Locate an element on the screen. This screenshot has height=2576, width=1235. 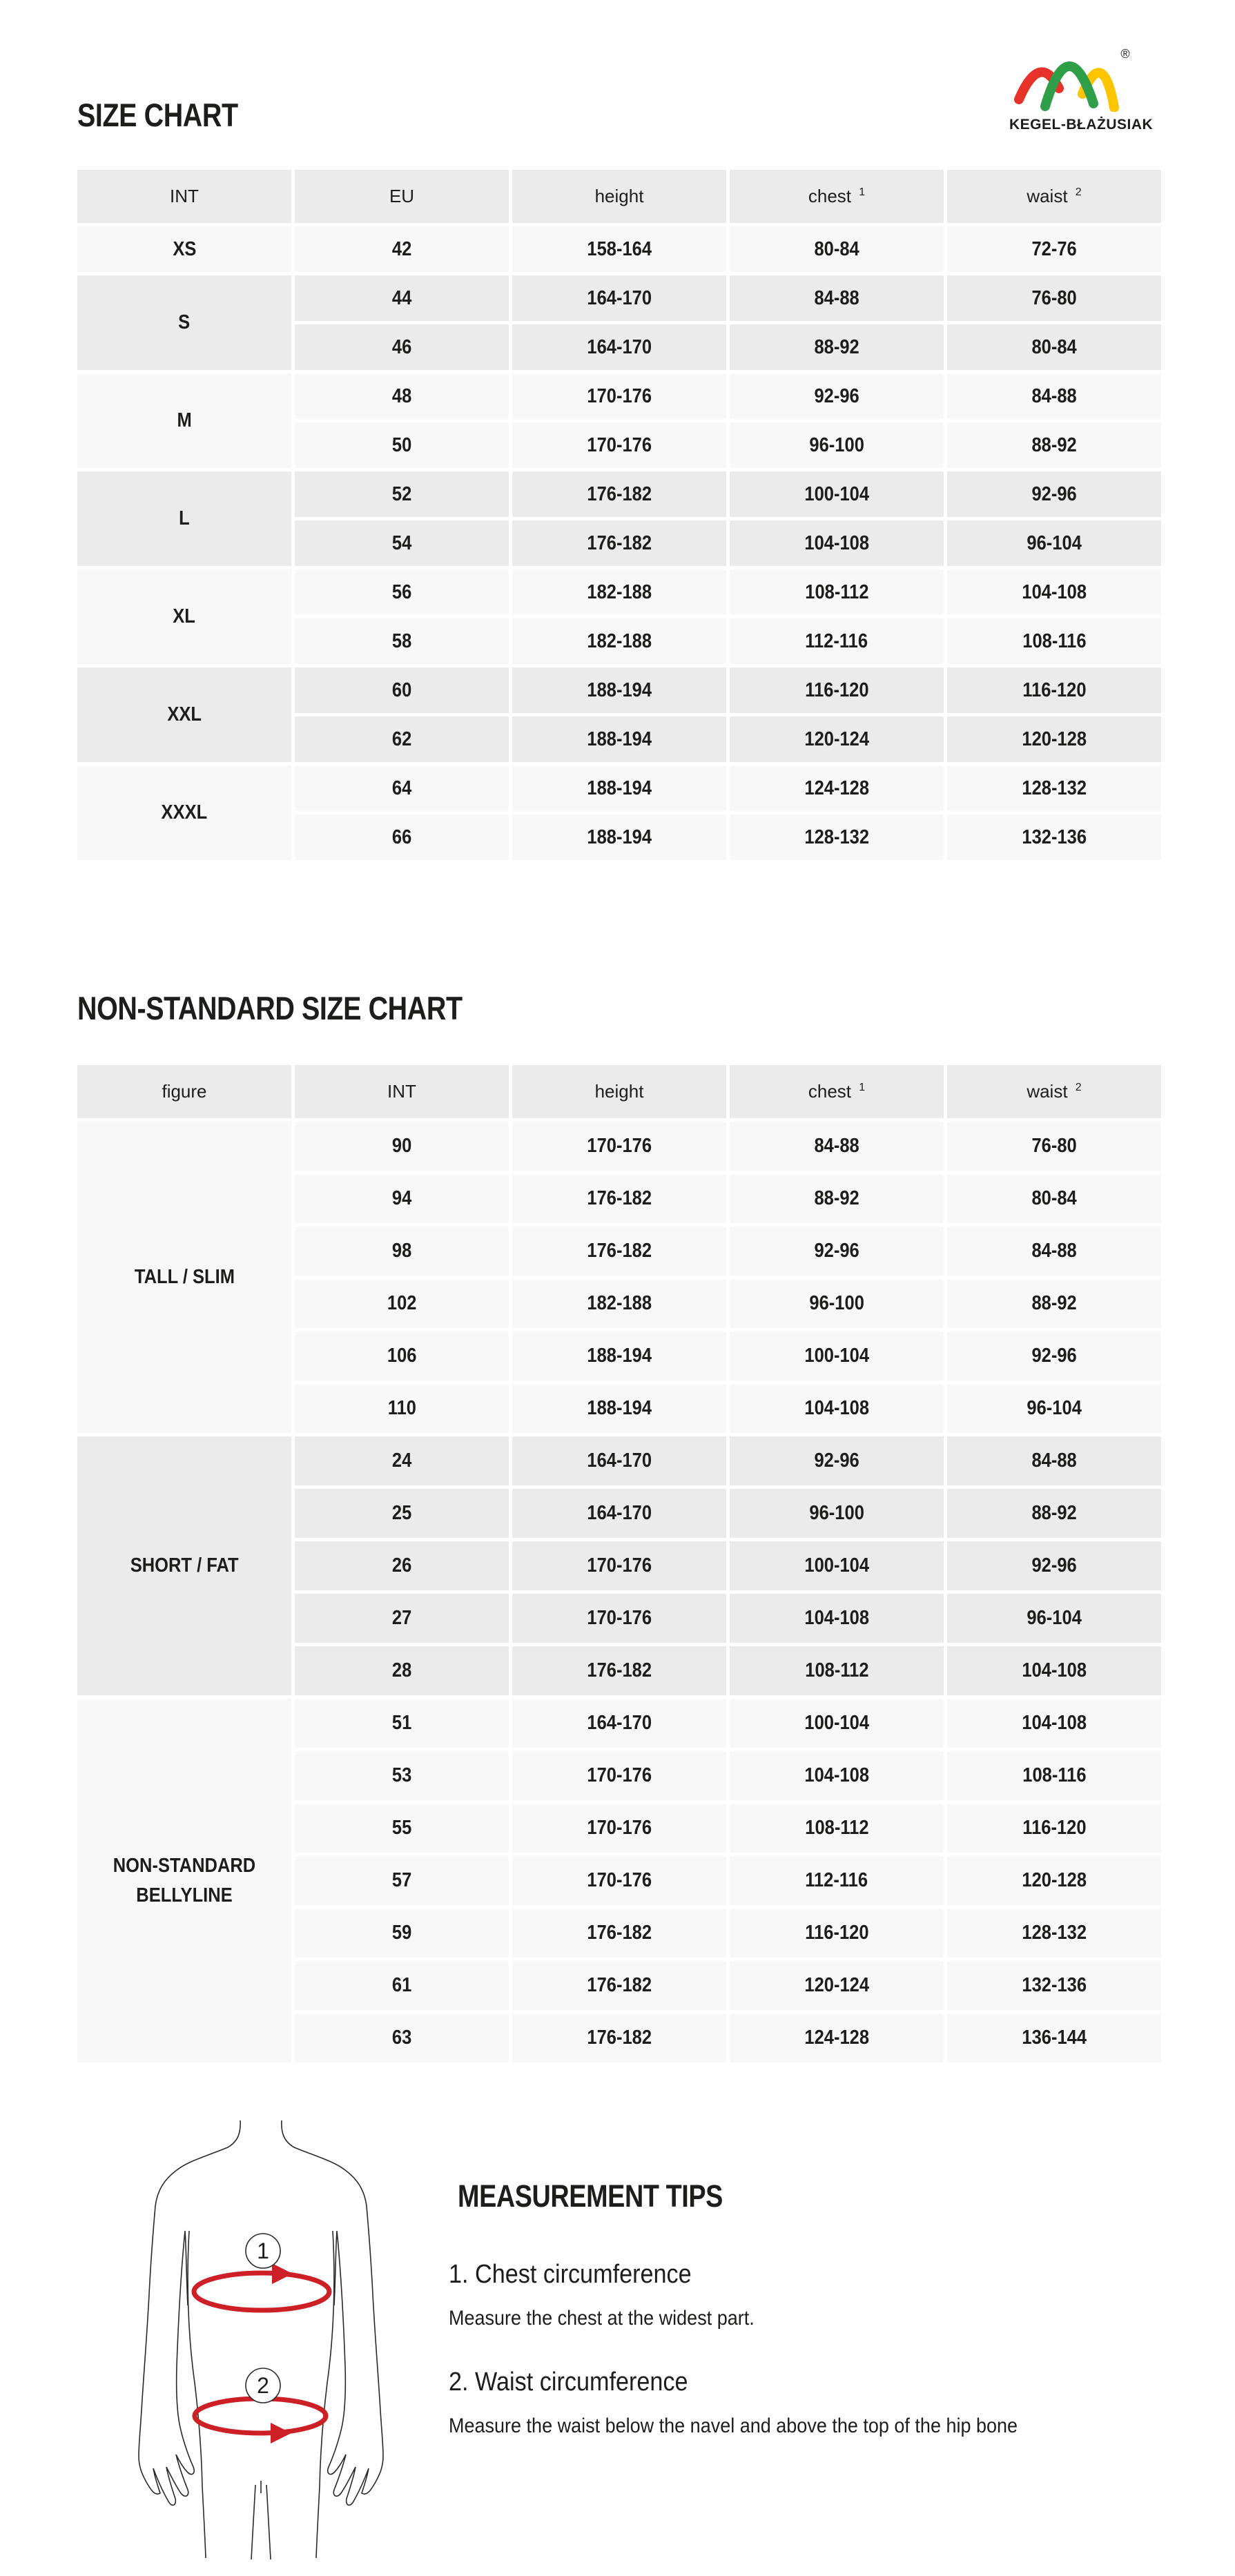
brand-logo: ® KEGEL-BŁAŻUSIAK is located at coordinates (1081, 89).